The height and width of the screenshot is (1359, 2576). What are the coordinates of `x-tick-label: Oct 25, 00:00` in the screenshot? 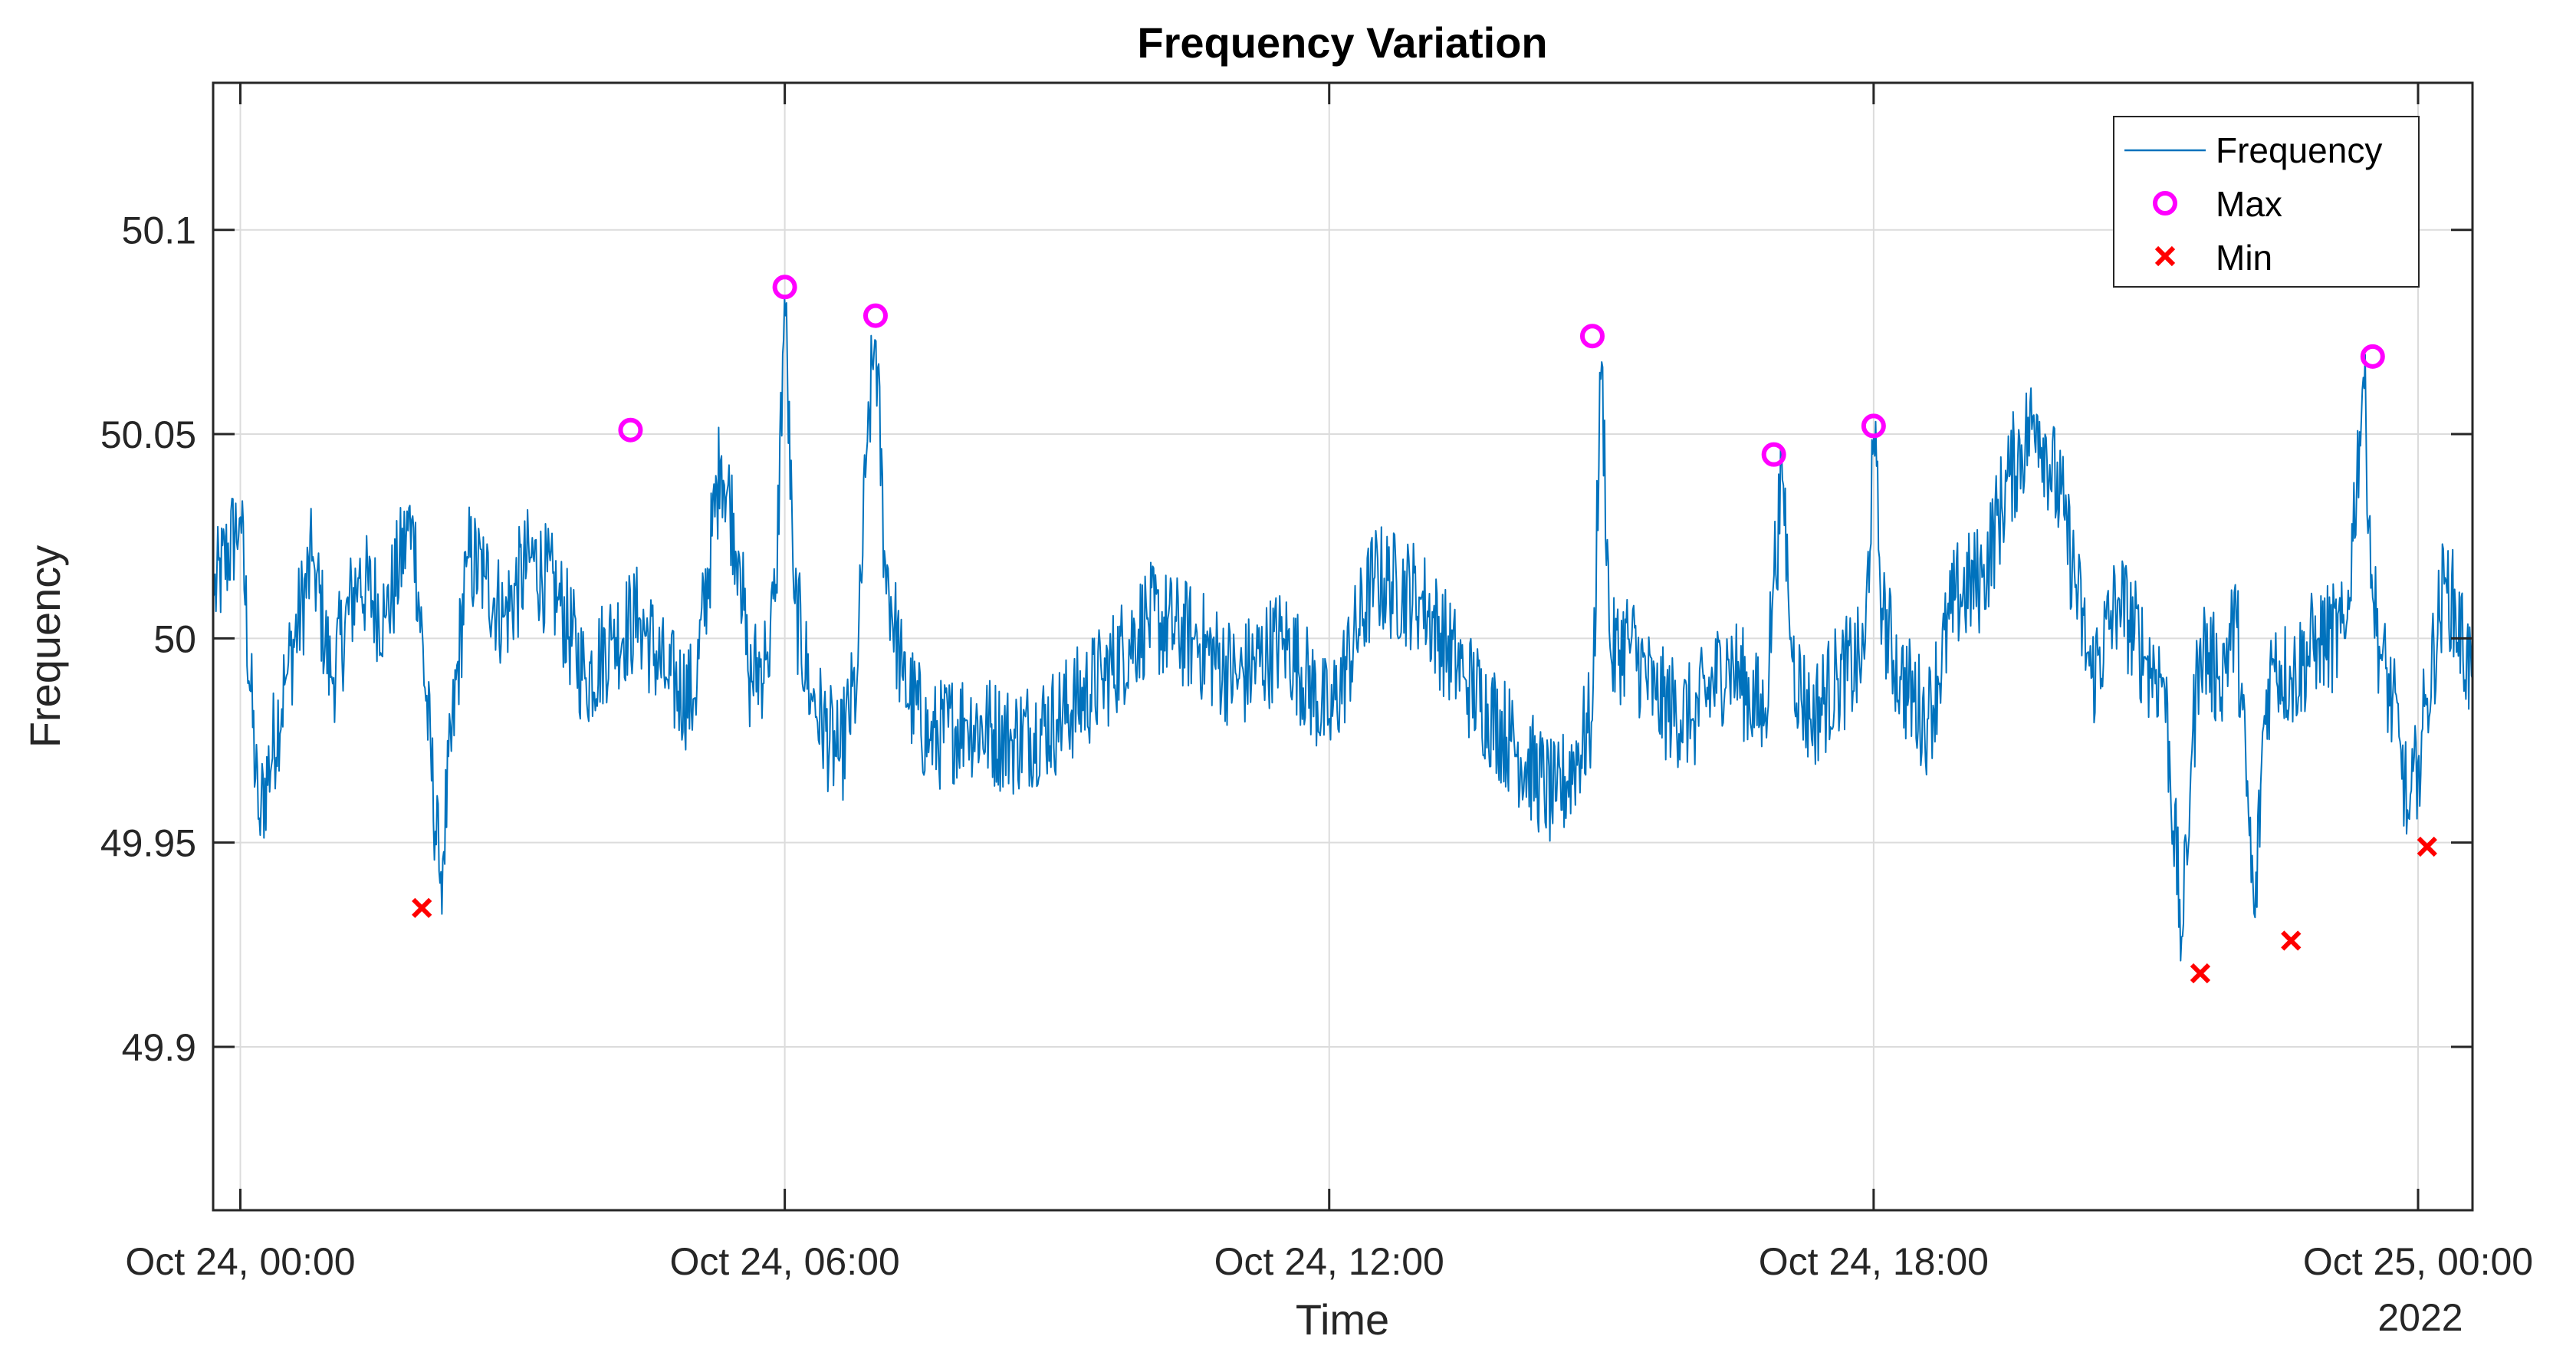 It's located at (2418, 1261).